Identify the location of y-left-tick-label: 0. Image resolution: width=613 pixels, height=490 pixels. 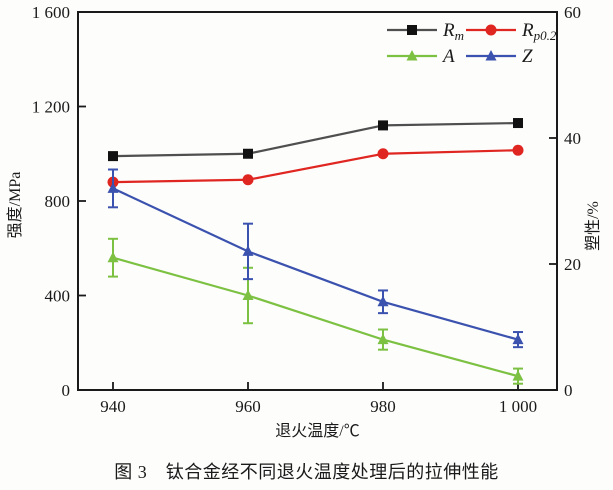
(66, 390).